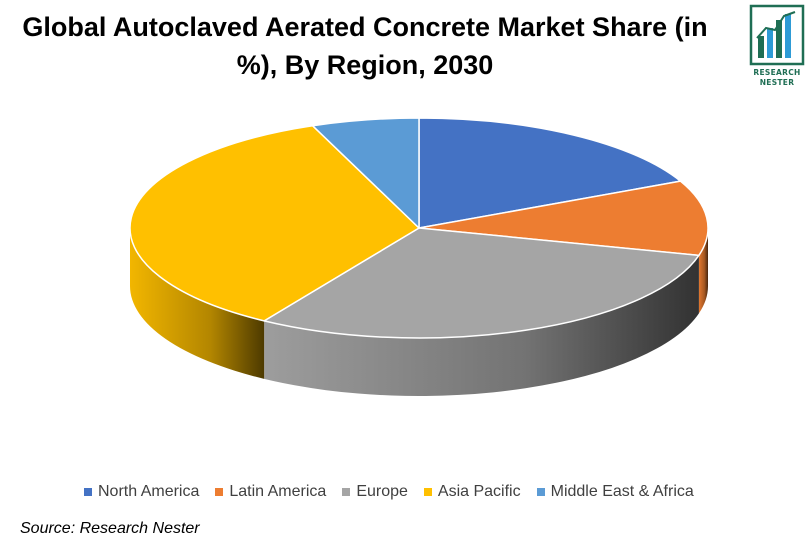 This screenshot has height=543, width=809. Describe the element at coordinates (149, 491) in the screenshot. I see `legend-label-north-america: North America` at that location.